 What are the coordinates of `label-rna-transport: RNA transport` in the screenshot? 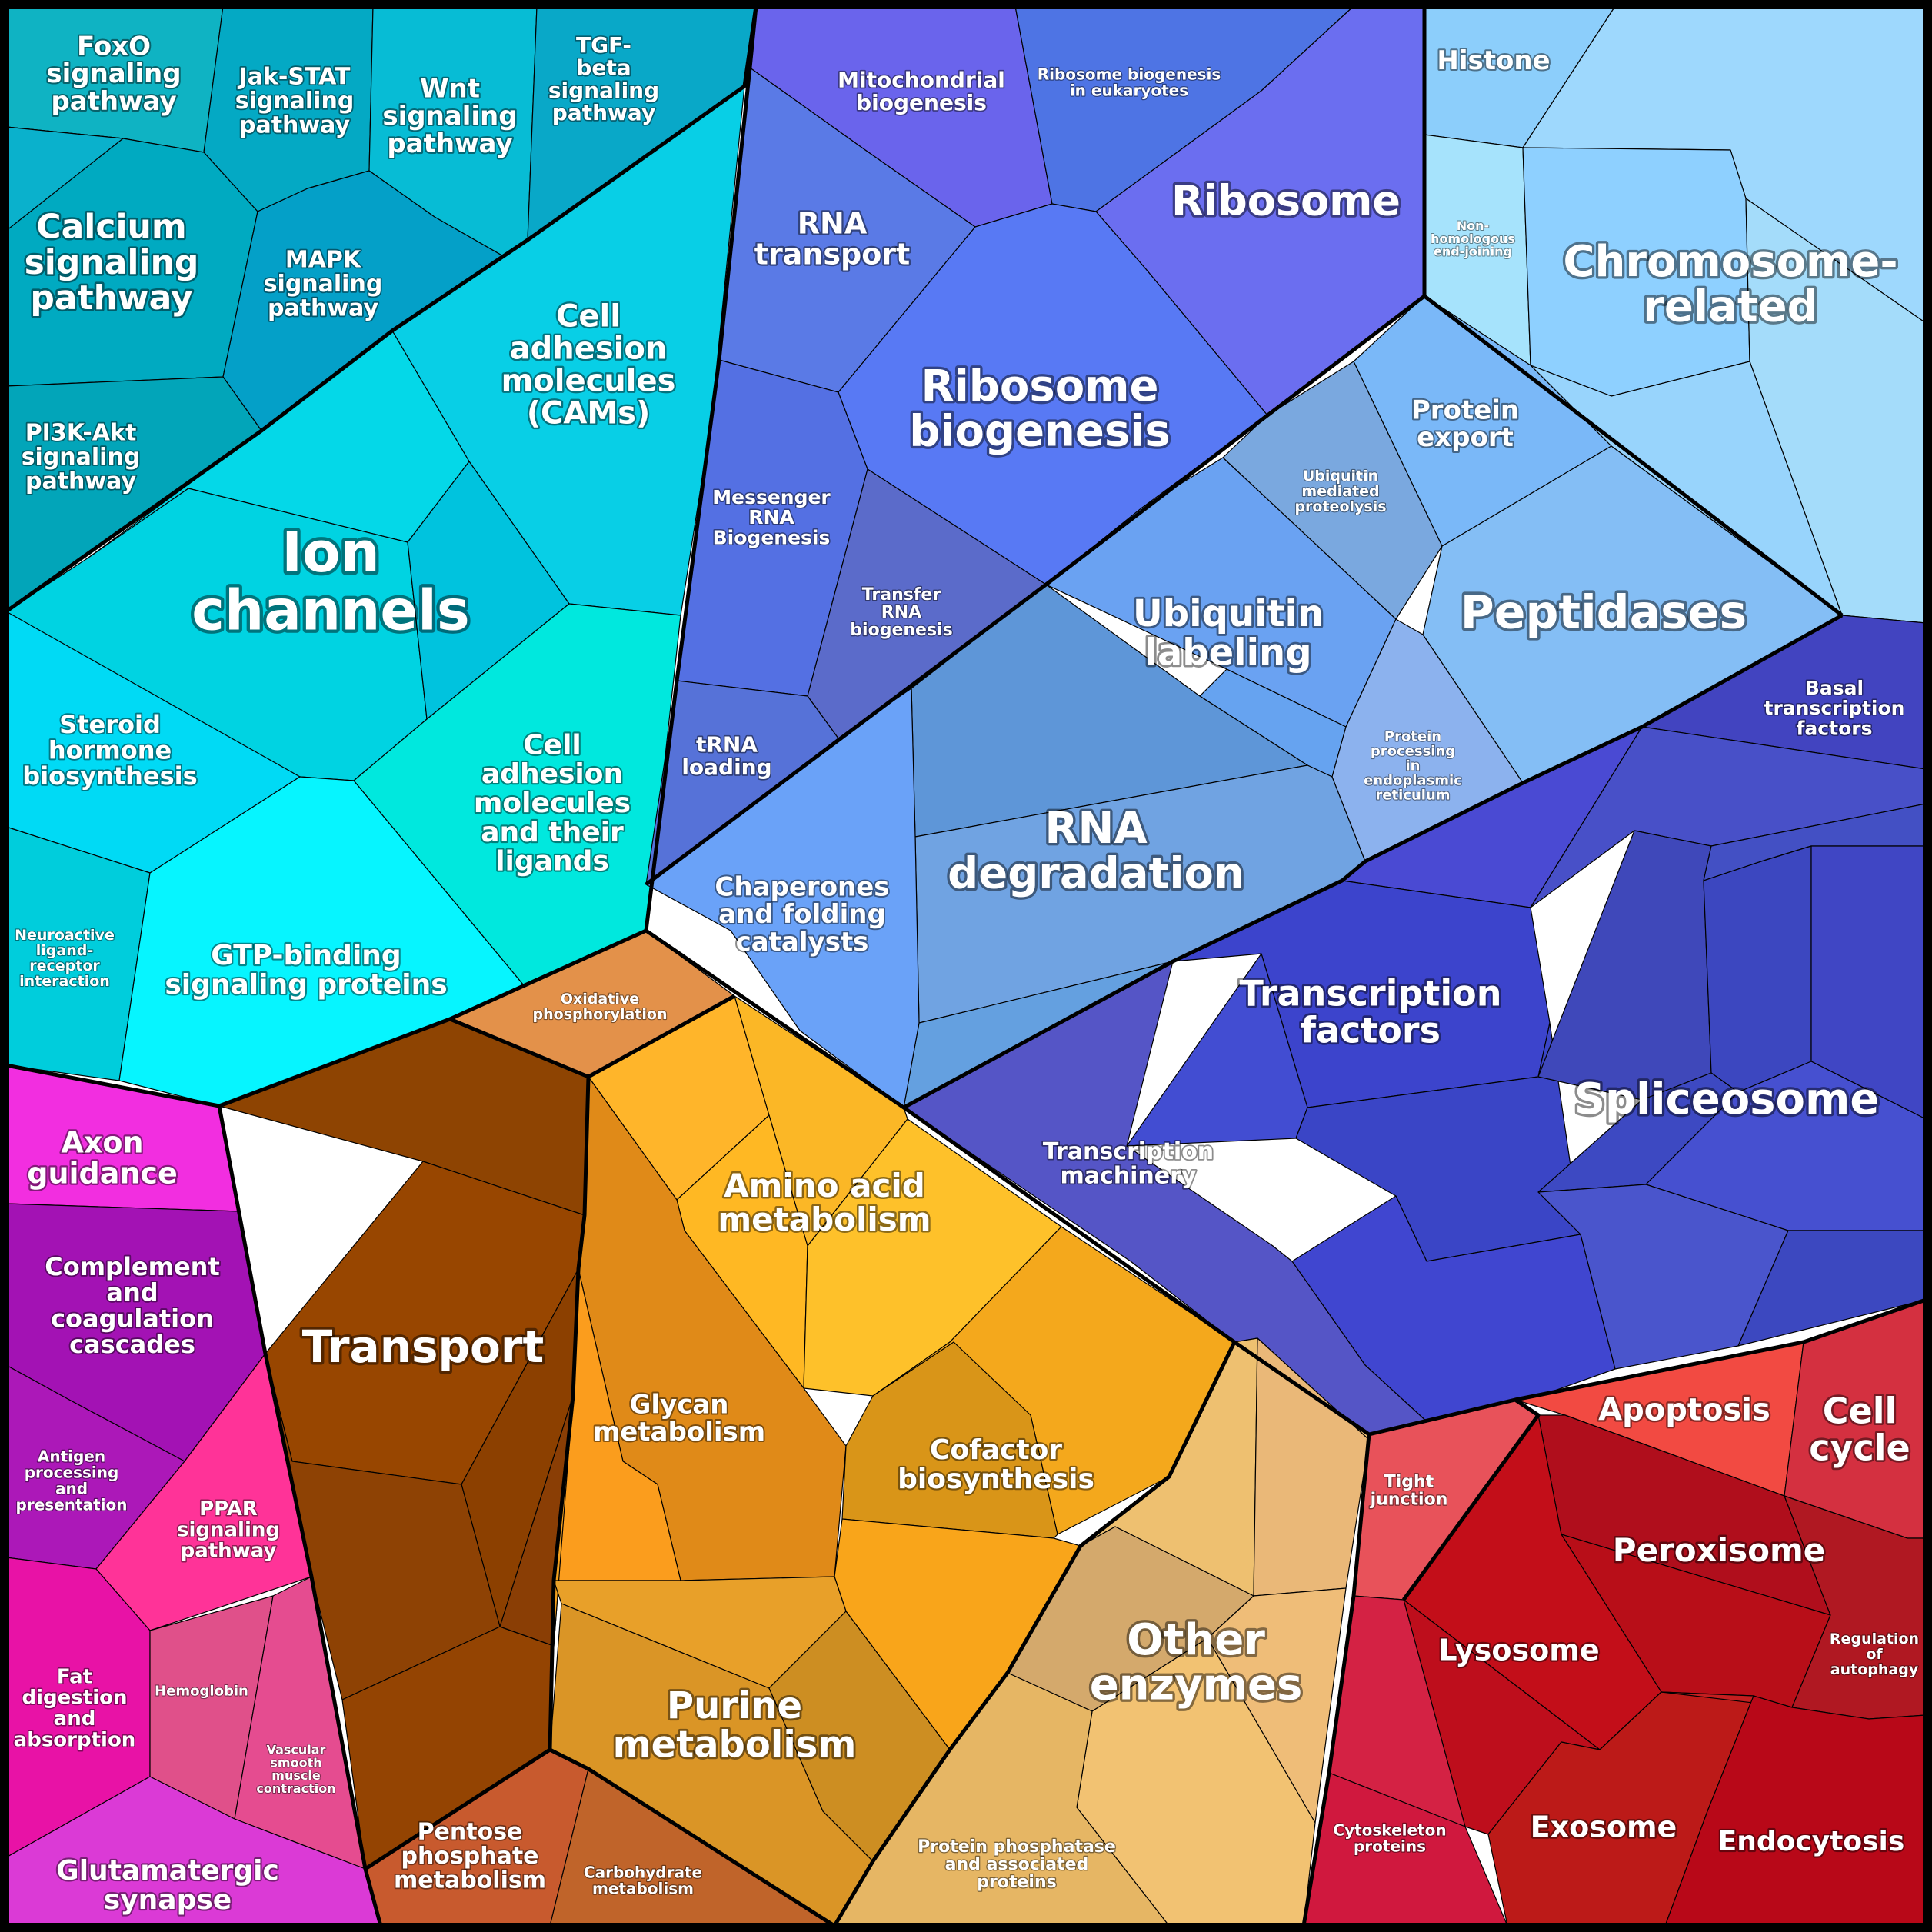 It's located at (832, 239).